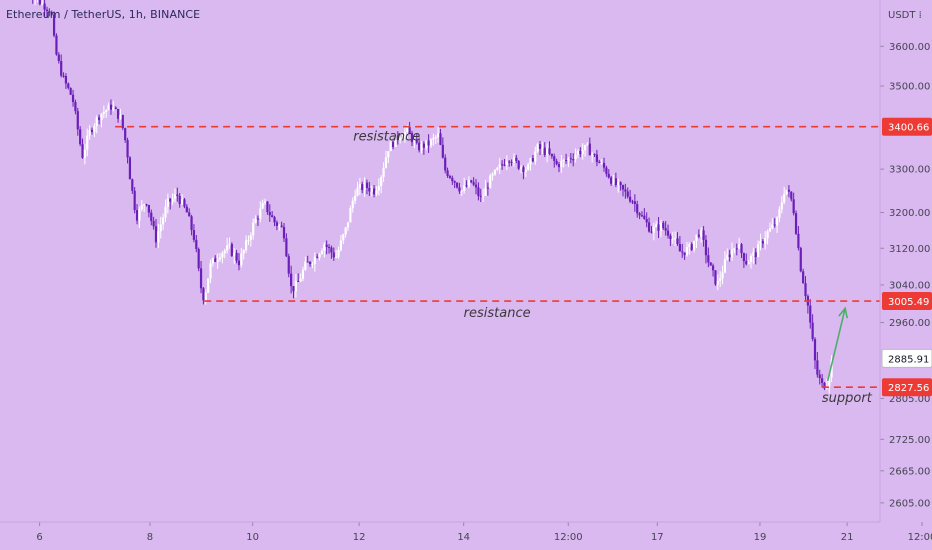 This screenshot has height=550, width=932. I want to click on price-tag-box, so click(907, 301).